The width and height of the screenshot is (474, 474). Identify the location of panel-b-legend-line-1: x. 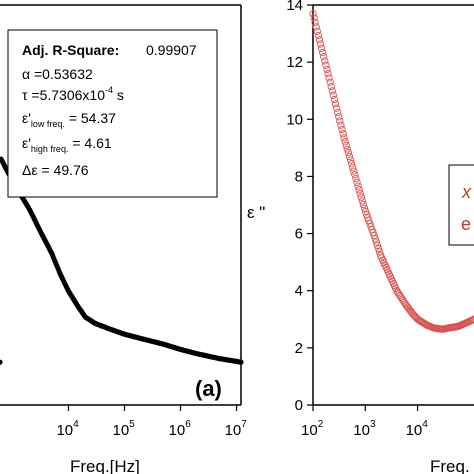
(466, 192).